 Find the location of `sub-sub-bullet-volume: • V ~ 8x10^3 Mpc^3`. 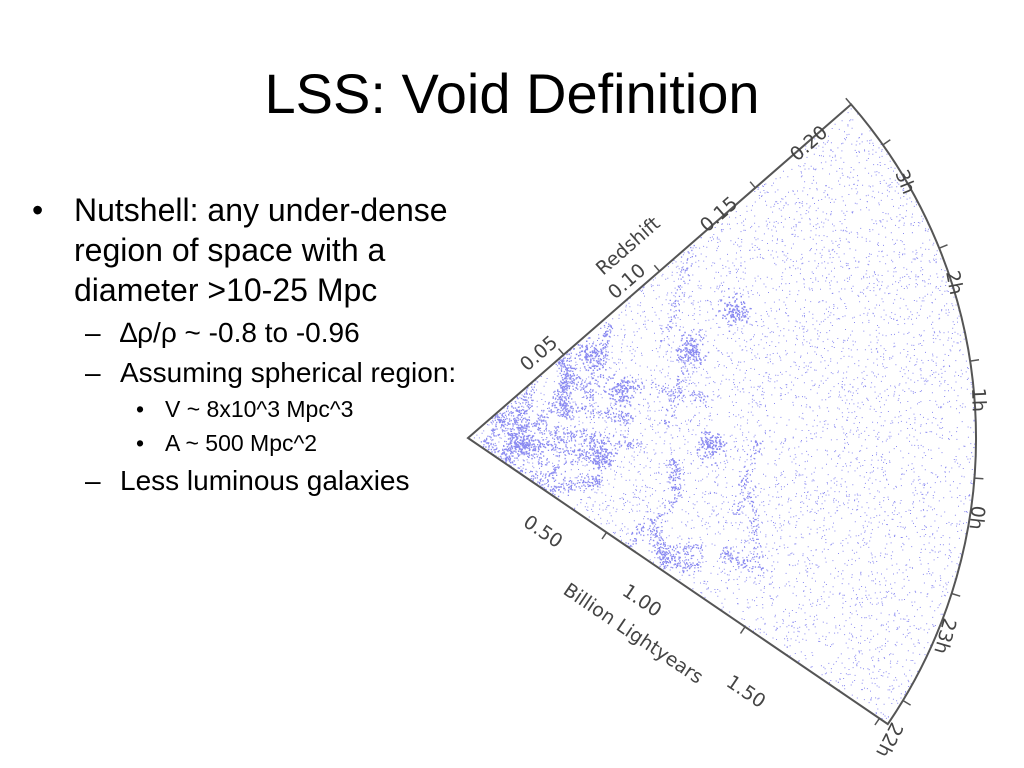

sub-sub-bullet-volume: • V ~ 8x10^3 Mpc^3 is located at coordinates (255, 409).